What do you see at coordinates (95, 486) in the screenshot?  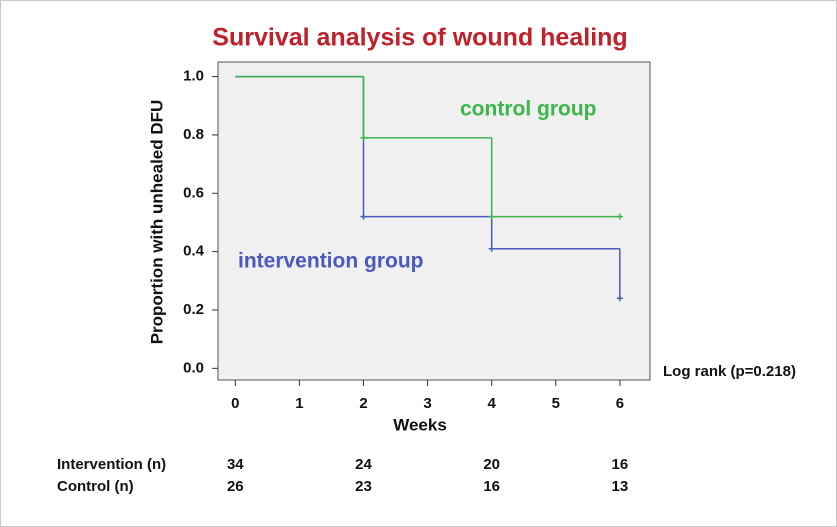 I see `at-risk-label: Control (n)` at bounding box center [95, 486].